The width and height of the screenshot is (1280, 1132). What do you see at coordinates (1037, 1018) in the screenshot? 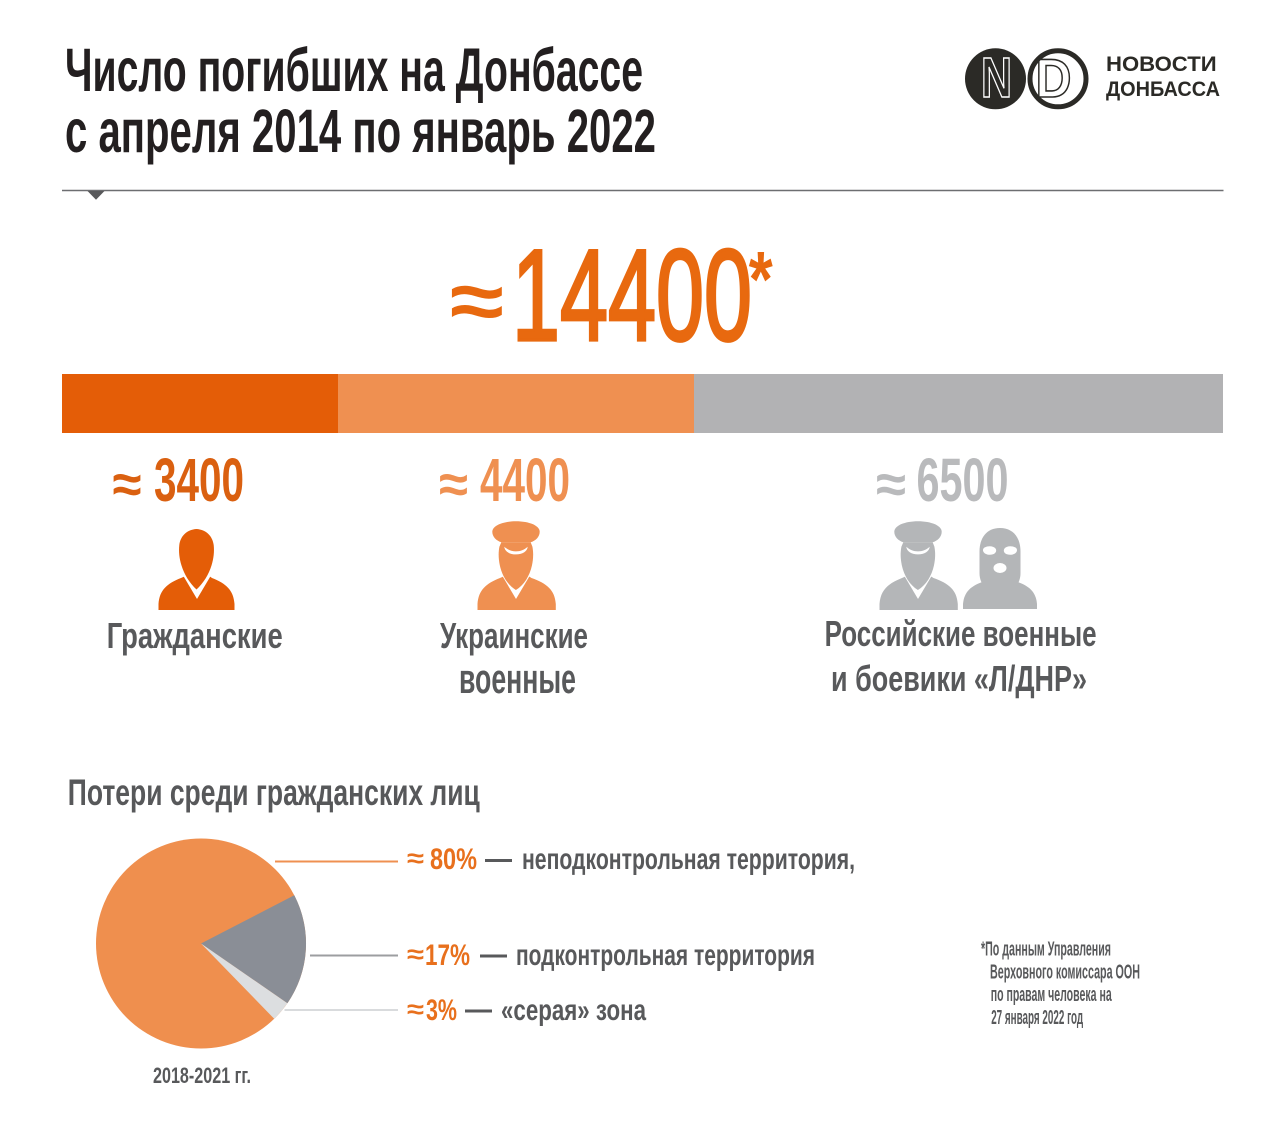
I see `svg-text: 27 января 2022 год` at bounding box center [1037, 1018].